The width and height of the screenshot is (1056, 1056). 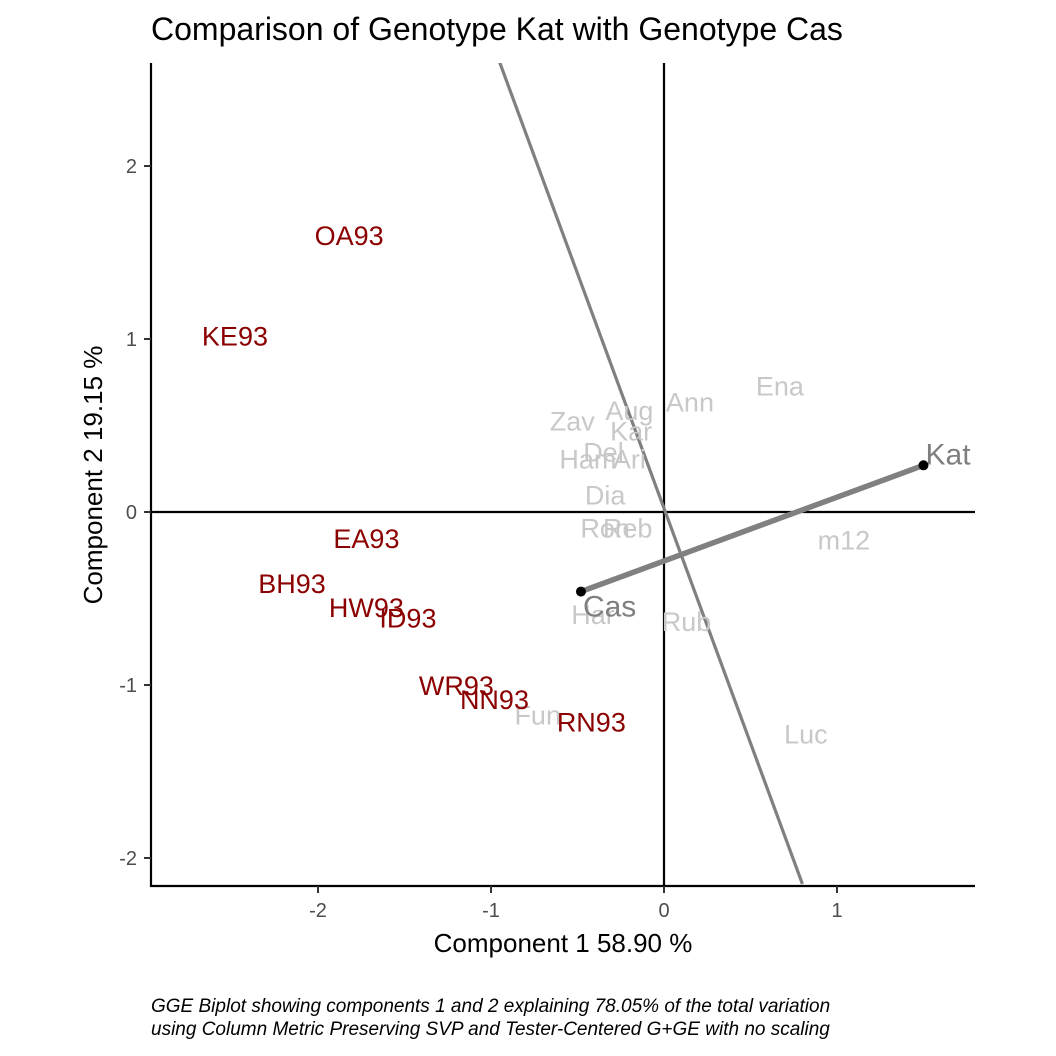 I want to click on y-tick-label: 2, so click(x=131, y=167).